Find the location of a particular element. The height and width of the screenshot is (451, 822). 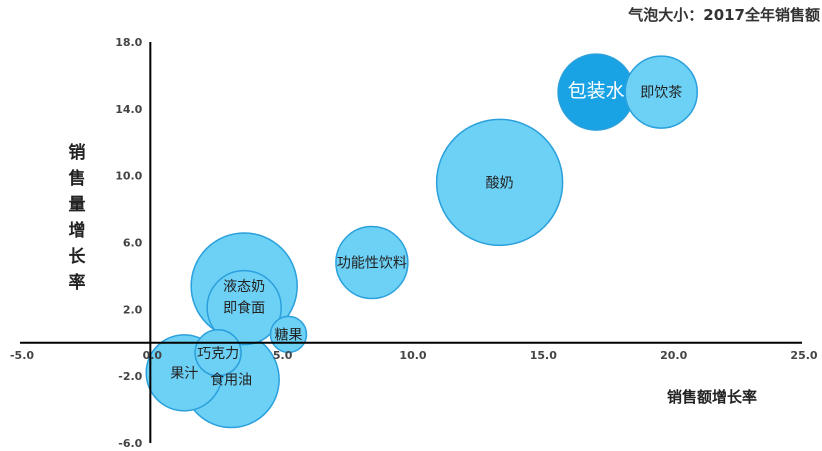

bubble-label: 液态奶 is located at coordinates (244, 287).